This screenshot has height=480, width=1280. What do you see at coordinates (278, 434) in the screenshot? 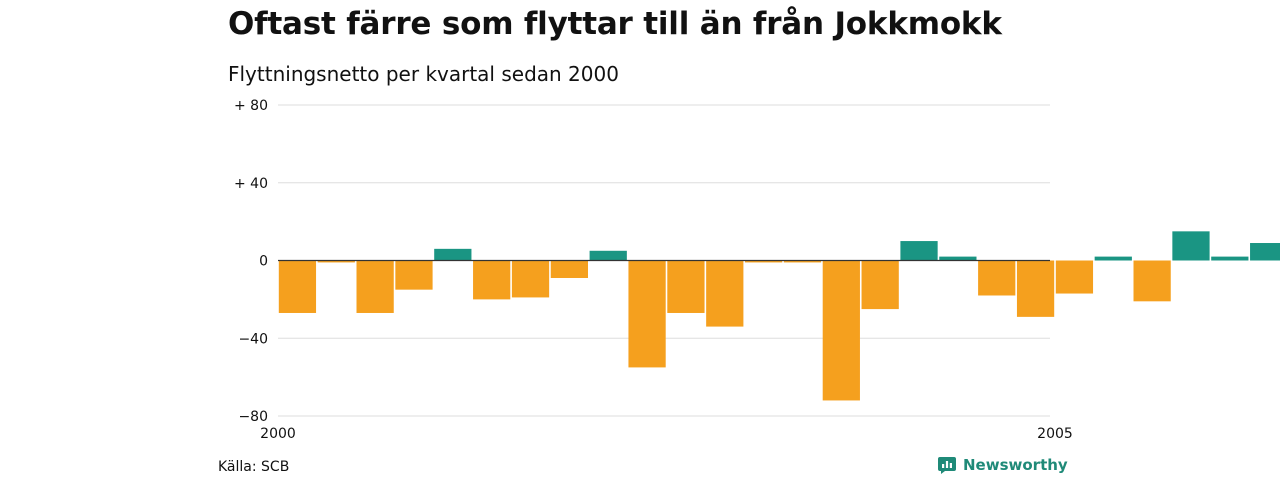
I see `x-tick-label: 2000` at bounding box center [278, 434].